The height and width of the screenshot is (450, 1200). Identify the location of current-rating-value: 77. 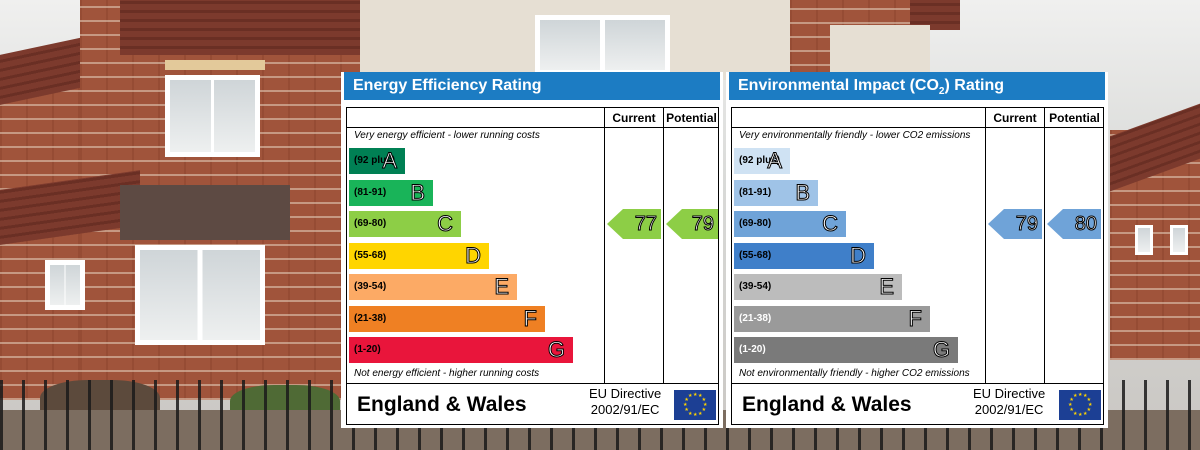
(645, 224).